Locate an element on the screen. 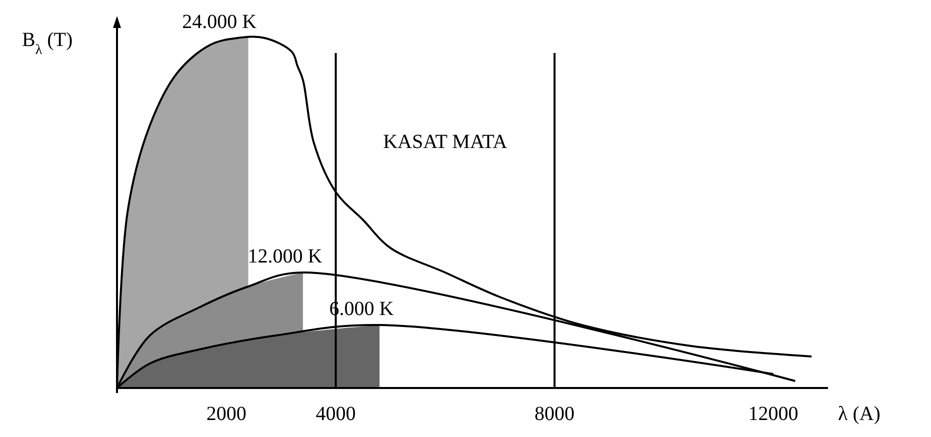  x-tick-label: 12000 is located at coordinates (773, 414).